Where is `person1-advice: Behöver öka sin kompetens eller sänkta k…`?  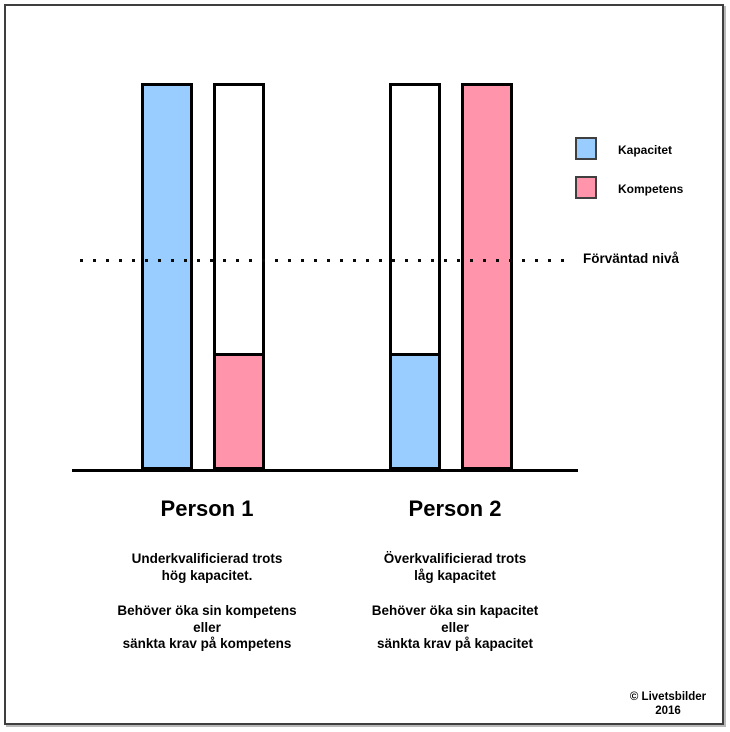 person1-advice: Behöver öka sin kompetens eller sänkta k… is located at coordinates (207, 627).